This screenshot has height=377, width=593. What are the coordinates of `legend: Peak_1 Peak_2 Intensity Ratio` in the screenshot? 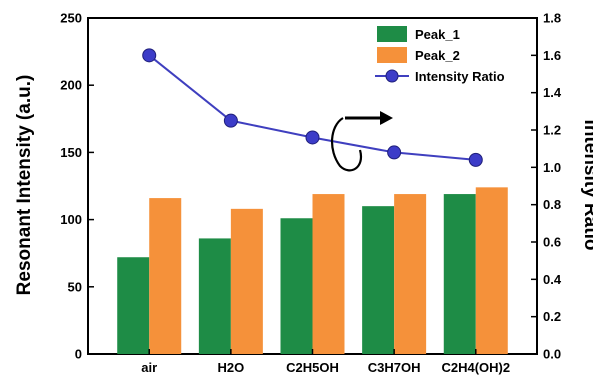 It's located at (440, 55).